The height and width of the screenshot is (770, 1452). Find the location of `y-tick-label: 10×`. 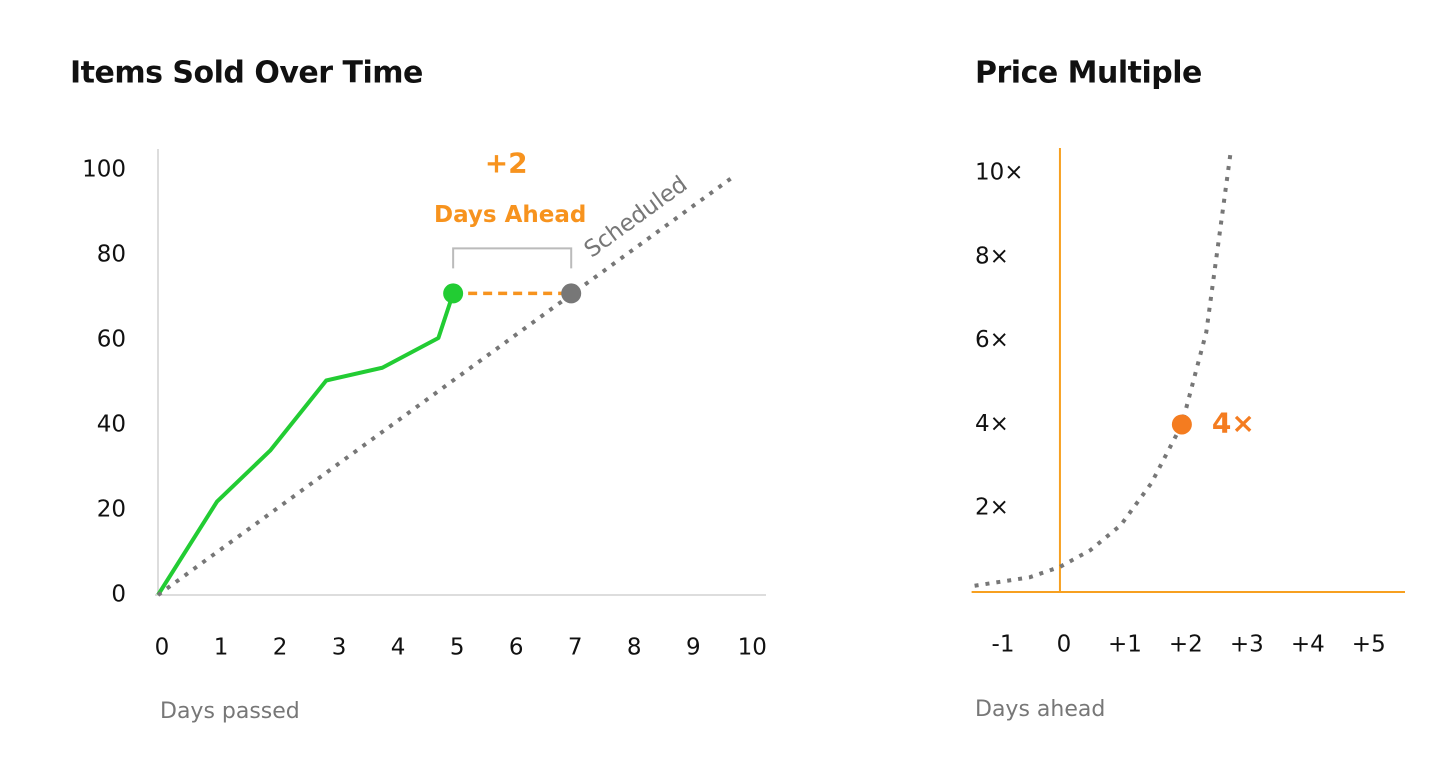

y-tick-label: 10× is located at coordinates (999, 173).